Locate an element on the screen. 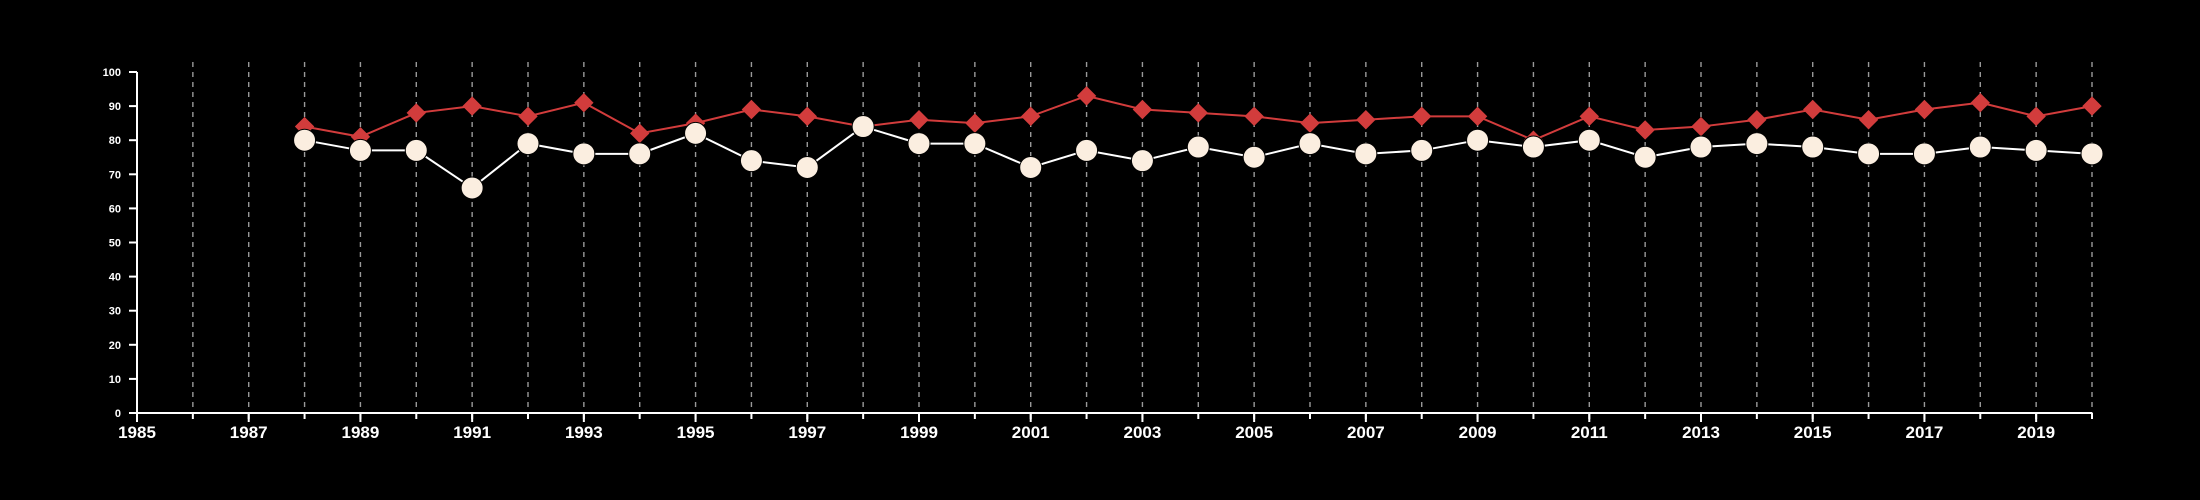 The height and width of the screenshot is (500, 2200). x-tick-label: 2017 is located at coordinates (1925, 432).